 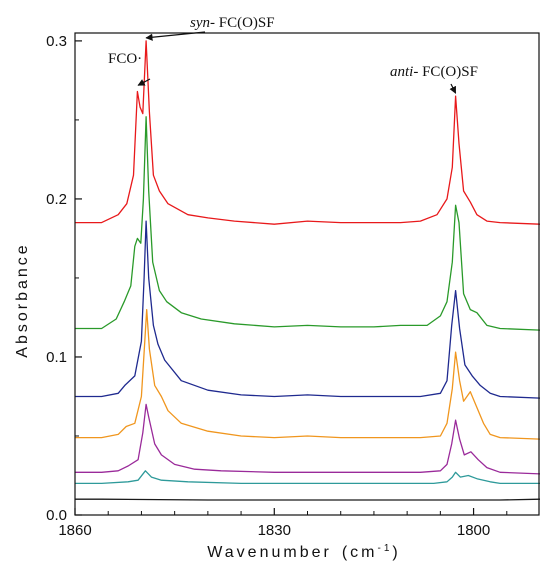 What do you see at coordinates (125, 59) in the screenshot?
I see `annotation-label-1: FCO·` at bounding box center [125, 59].